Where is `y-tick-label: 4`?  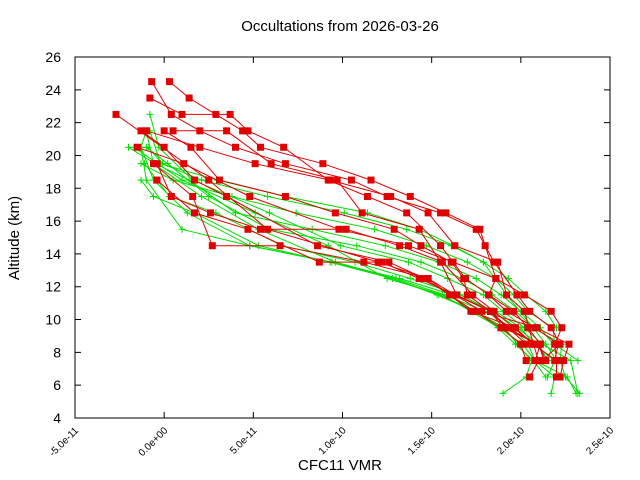
y-tick-label: 4 is located at coordinates (57, 418).